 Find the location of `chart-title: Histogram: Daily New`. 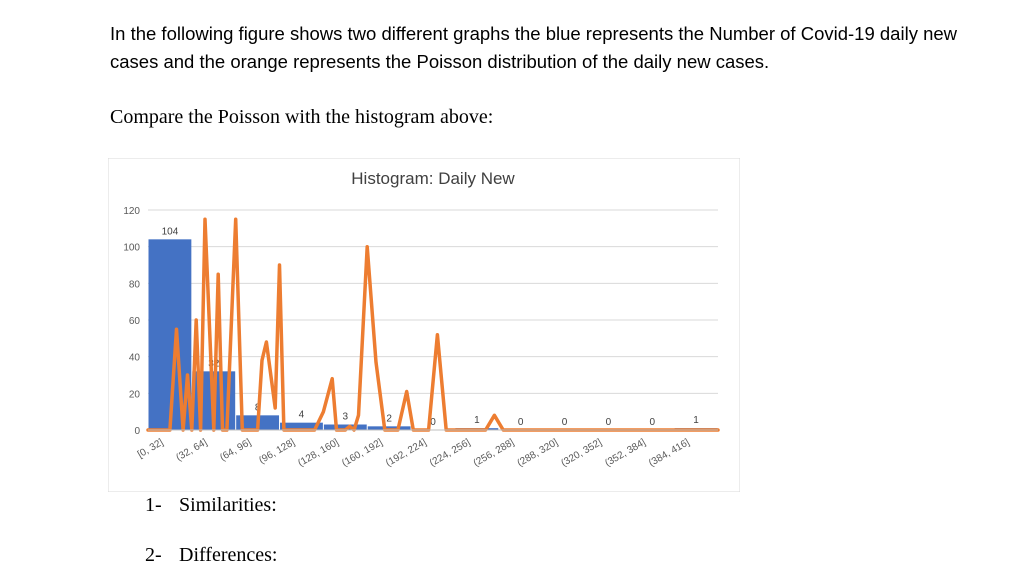

chart-title: Histogram: Daily New is located at coordinates (433, 178).